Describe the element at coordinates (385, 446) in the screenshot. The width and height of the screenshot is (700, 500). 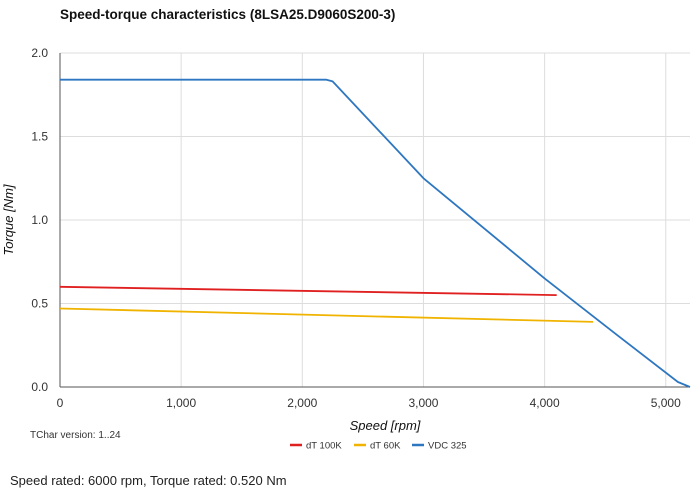
I see `legend-label: dT 60K` at that location.